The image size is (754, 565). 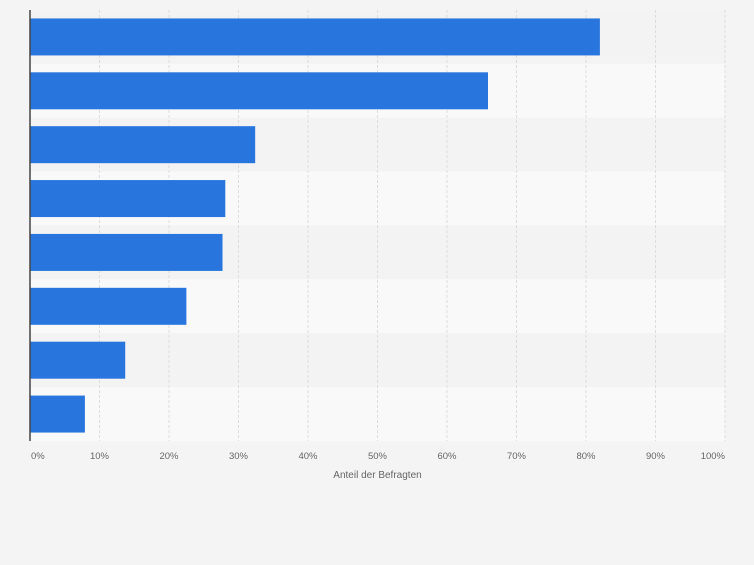 What do you see at coordinates (447, 456) in the screenshot?
I see `x-tick-label: 60%` at bounding box center [447, 456].